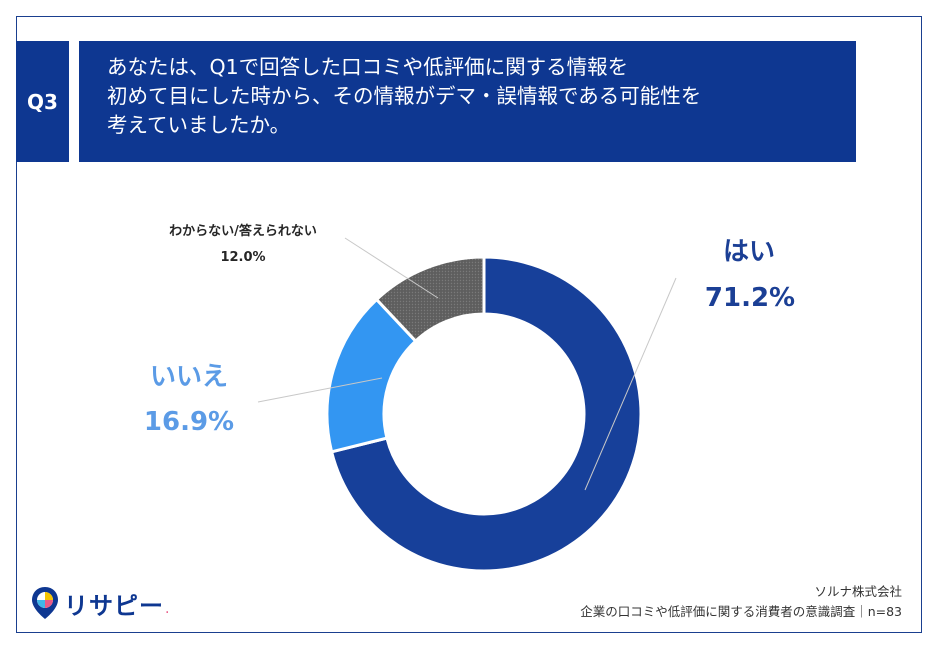 This screenshot has height=651, width=940. Describe the element at coordinates (45, 603) in the screenshot. I see `map-pin-logo-icon` at that location.